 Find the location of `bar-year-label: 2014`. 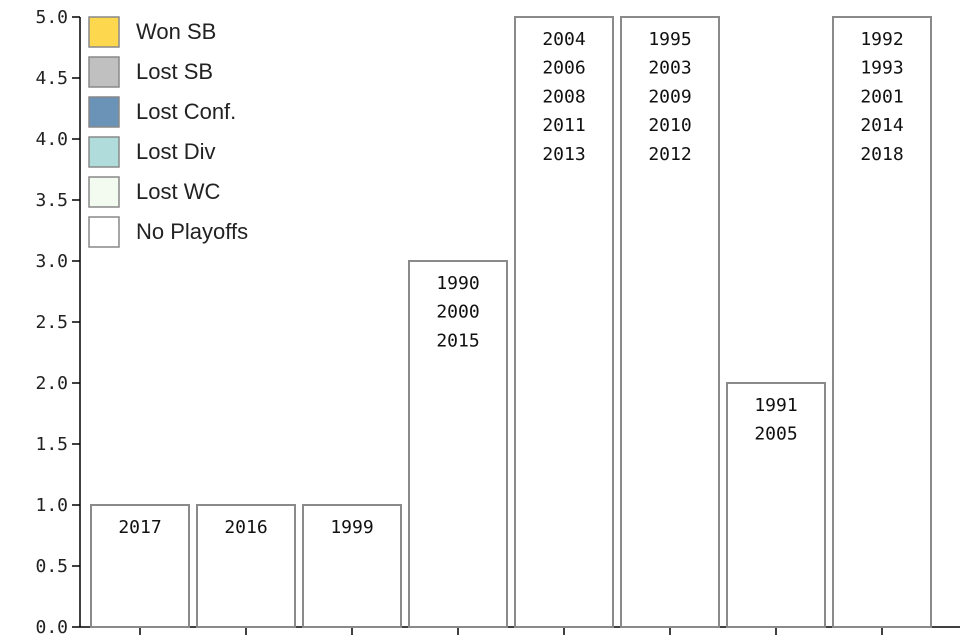

bar-year-label: 2014 is located at coordinates (881, 125).